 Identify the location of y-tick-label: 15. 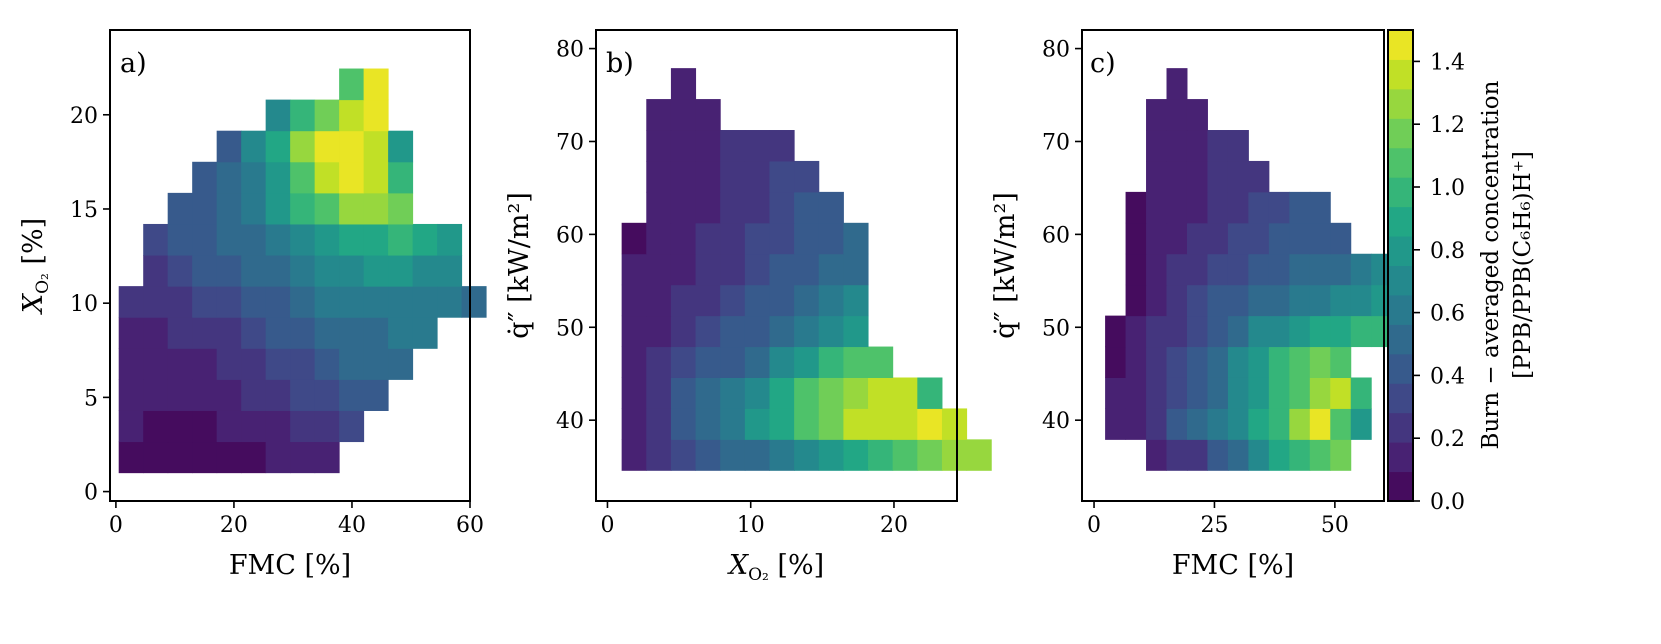
(84, 210).